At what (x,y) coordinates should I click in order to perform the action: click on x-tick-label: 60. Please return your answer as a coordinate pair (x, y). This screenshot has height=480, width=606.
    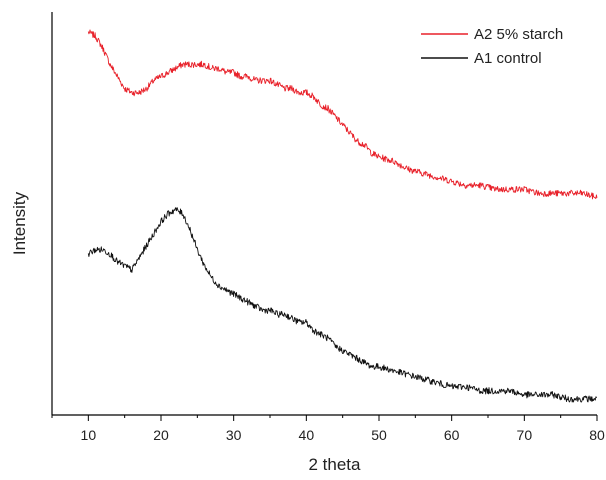
    Looking at the image, I should click on (452, 435).